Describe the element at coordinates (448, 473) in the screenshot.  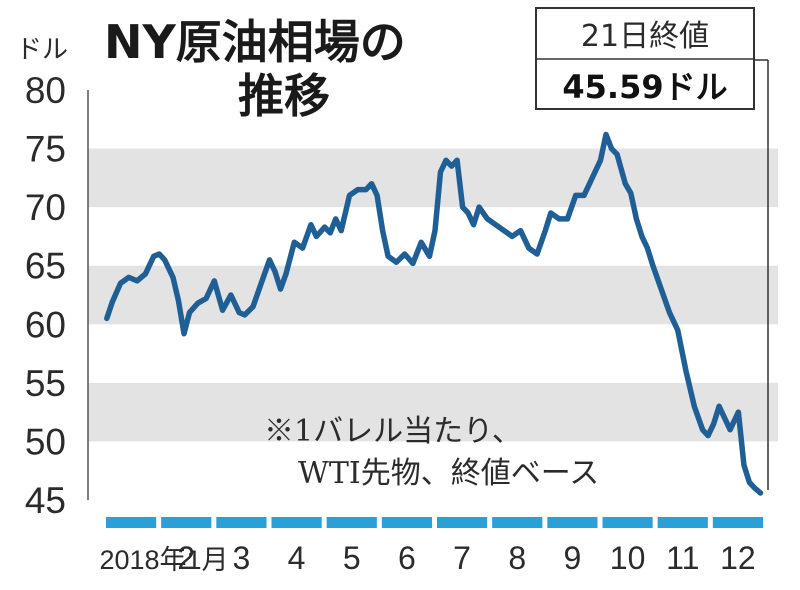
I see `note-line2: WTI先物、終値ベース` at that location.